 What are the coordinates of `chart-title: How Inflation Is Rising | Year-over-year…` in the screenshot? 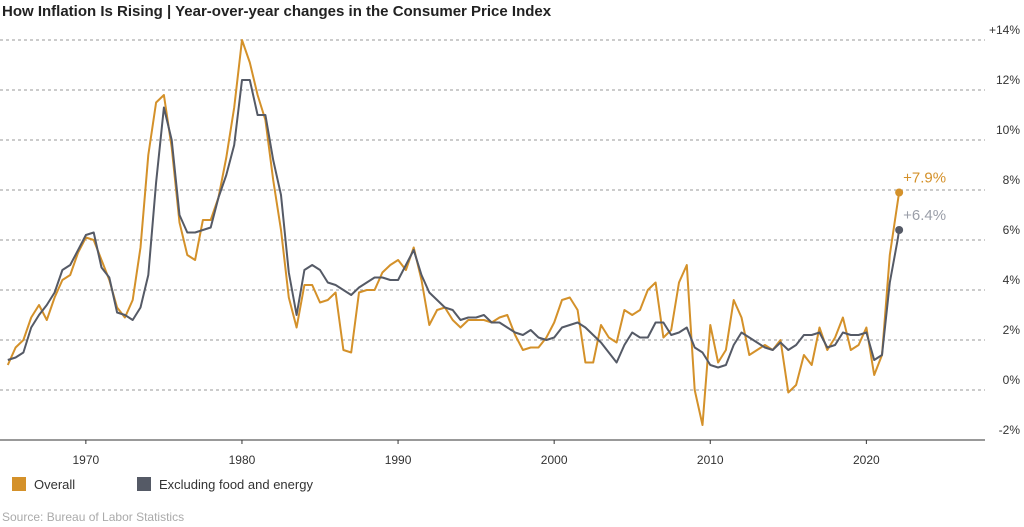 It's located at (277, 11).